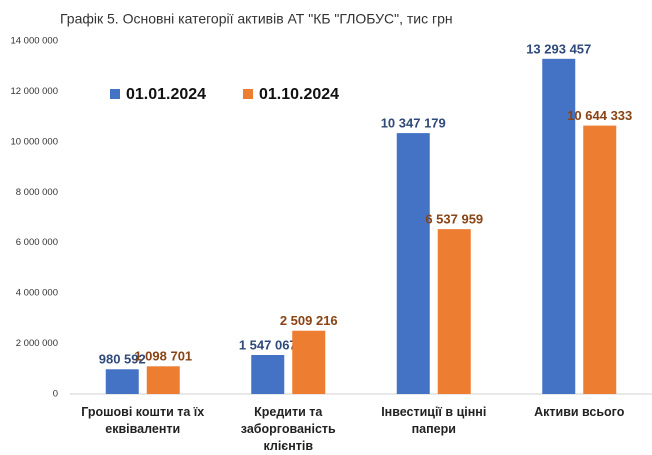 The width and height of the screenshot is (652, 455). What do you see at coordinates (55, 394) in the screenshot?
I see `y-tick-label: 0` at bounding box center [55, 394].